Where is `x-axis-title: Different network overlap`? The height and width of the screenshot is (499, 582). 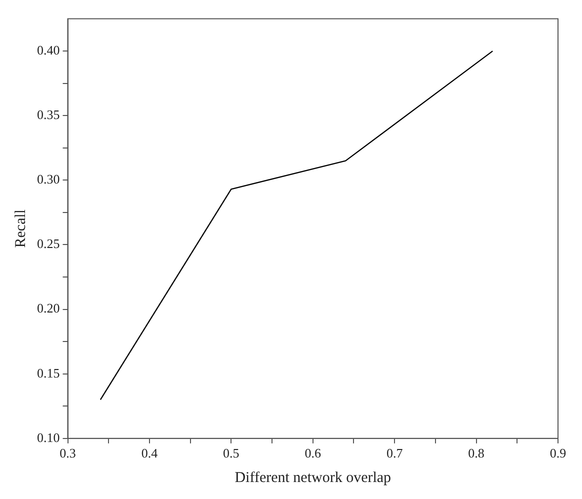 x-axis-title: Different network overlap is located at coordinates (313, 478).